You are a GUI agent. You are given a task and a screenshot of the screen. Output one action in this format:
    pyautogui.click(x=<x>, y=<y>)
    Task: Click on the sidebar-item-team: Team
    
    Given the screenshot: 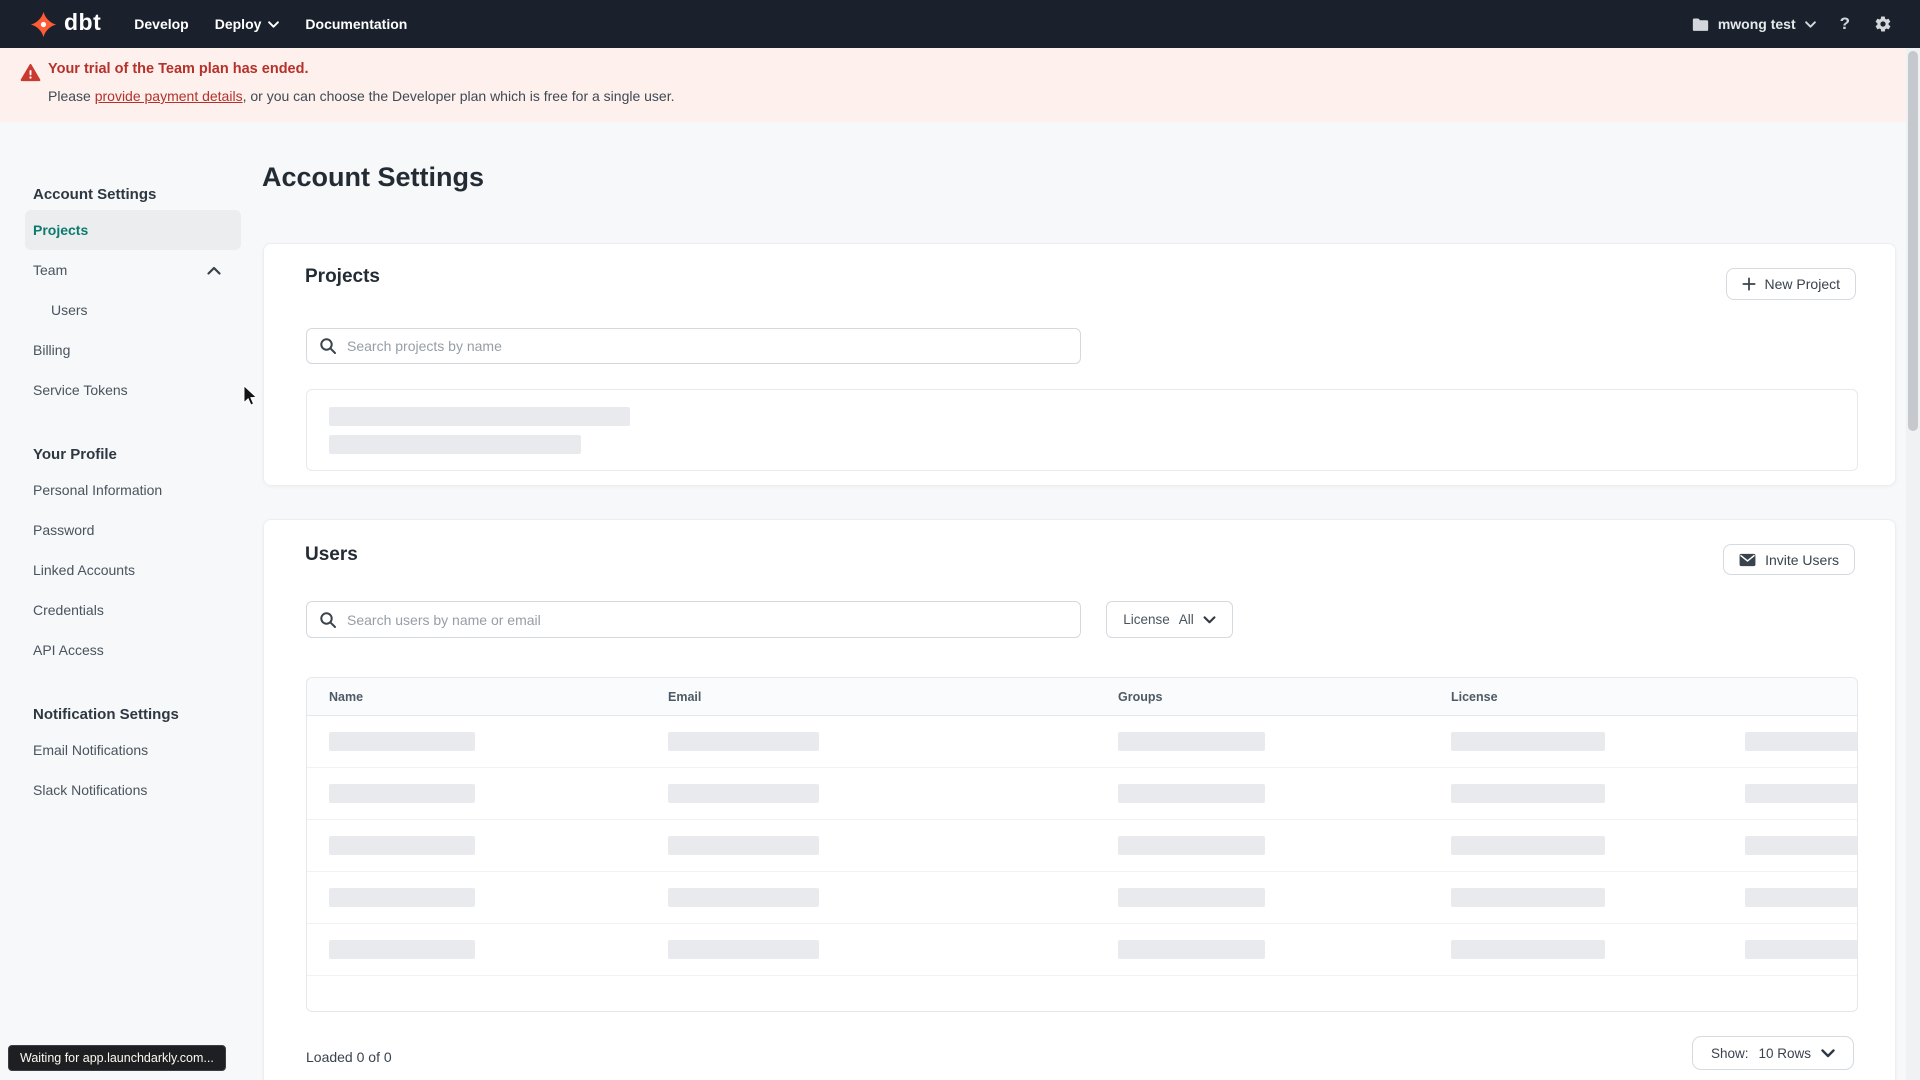 What is the action you would take?
    pyautogui.click(x=133, y=270)
    